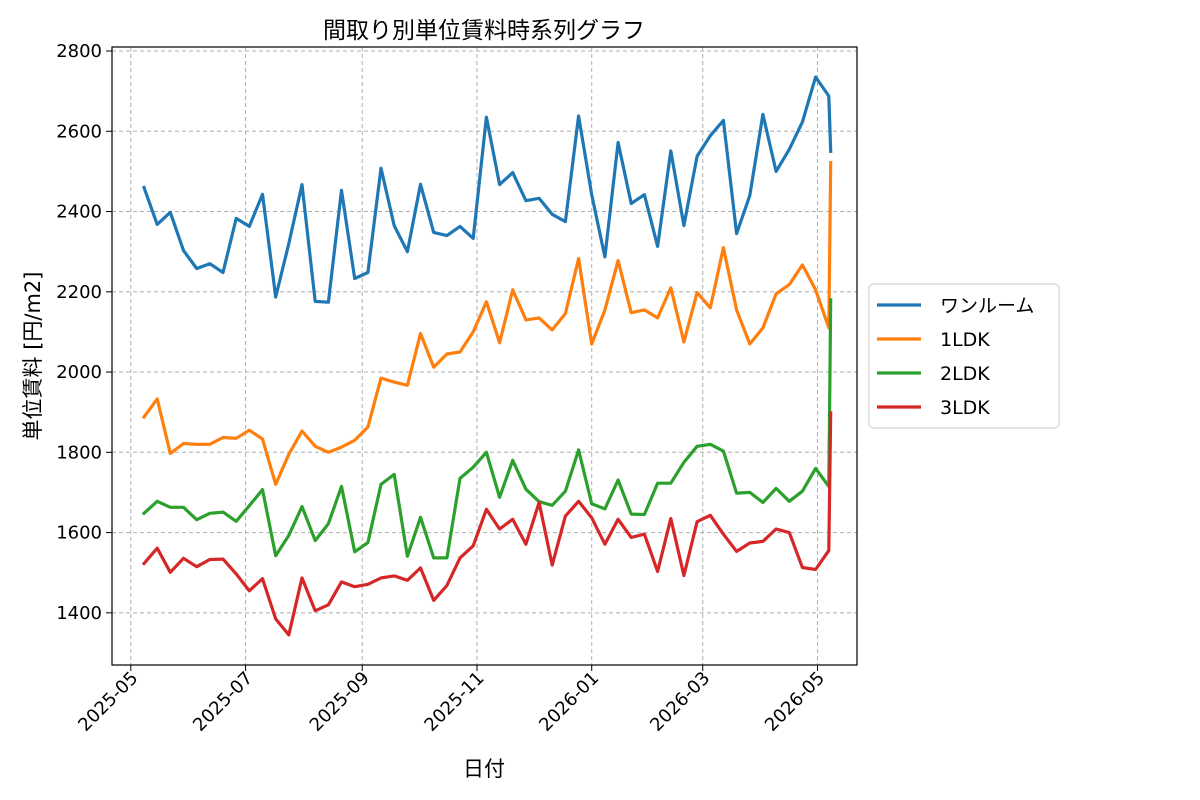 The width and height of the screenshot is (1200, 800). What do you see at coordinates (79, 613) in the screenshot?
I see `y-tick-label: 1400` at bounding box center [79, 613].